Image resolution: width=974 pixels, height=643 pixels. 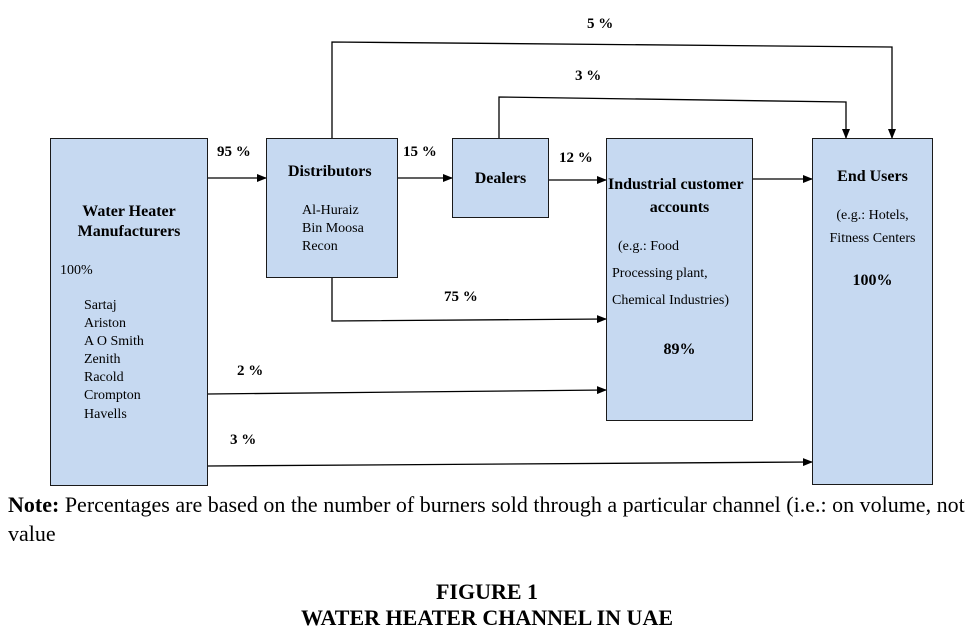 What do you see at coordinates (613, 90) in the screenshot?
I see `arrow-distributors-endusers` at bounding box center [613, 90].